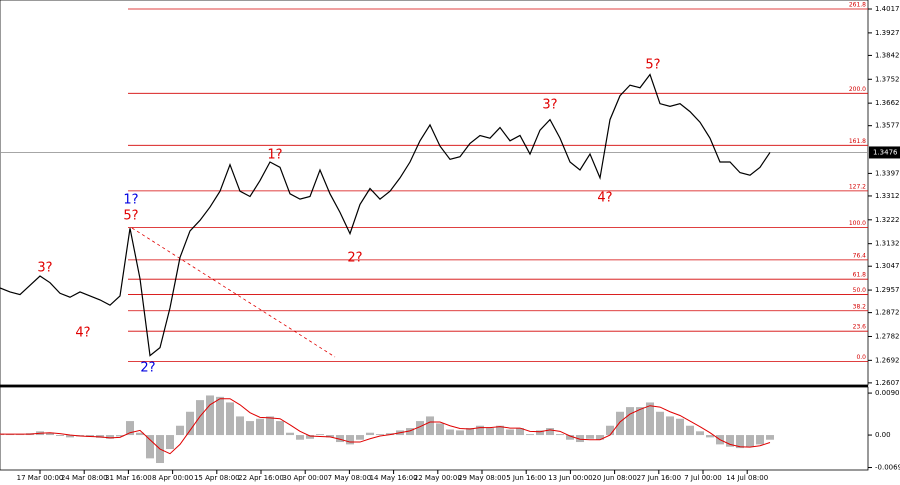 The width and height of the screenshot is (900, 485). Describe the element at coordinates (570, 478) in the screenshot. I see `x-tick-label: 13 Jun 00:00` at that location.